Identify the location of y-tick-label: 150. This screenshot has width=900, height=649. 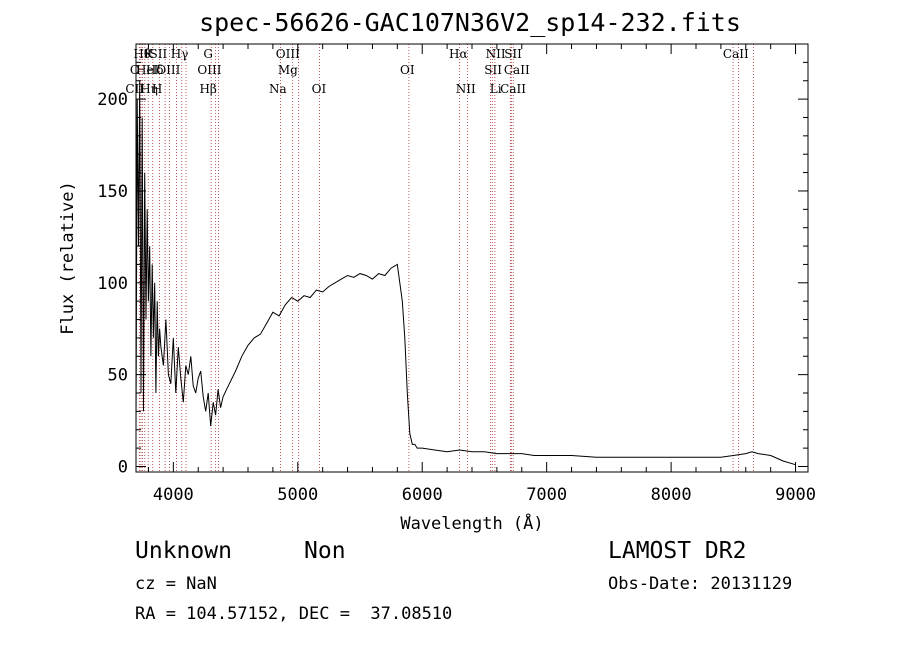
(112, 192).